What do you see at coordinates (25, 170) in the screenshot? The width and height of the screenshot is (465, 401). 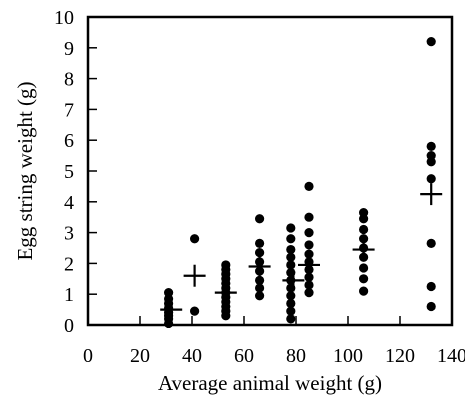 I see `y-axis-title: Egg string weight (g)` at bounding box center [25, 170].